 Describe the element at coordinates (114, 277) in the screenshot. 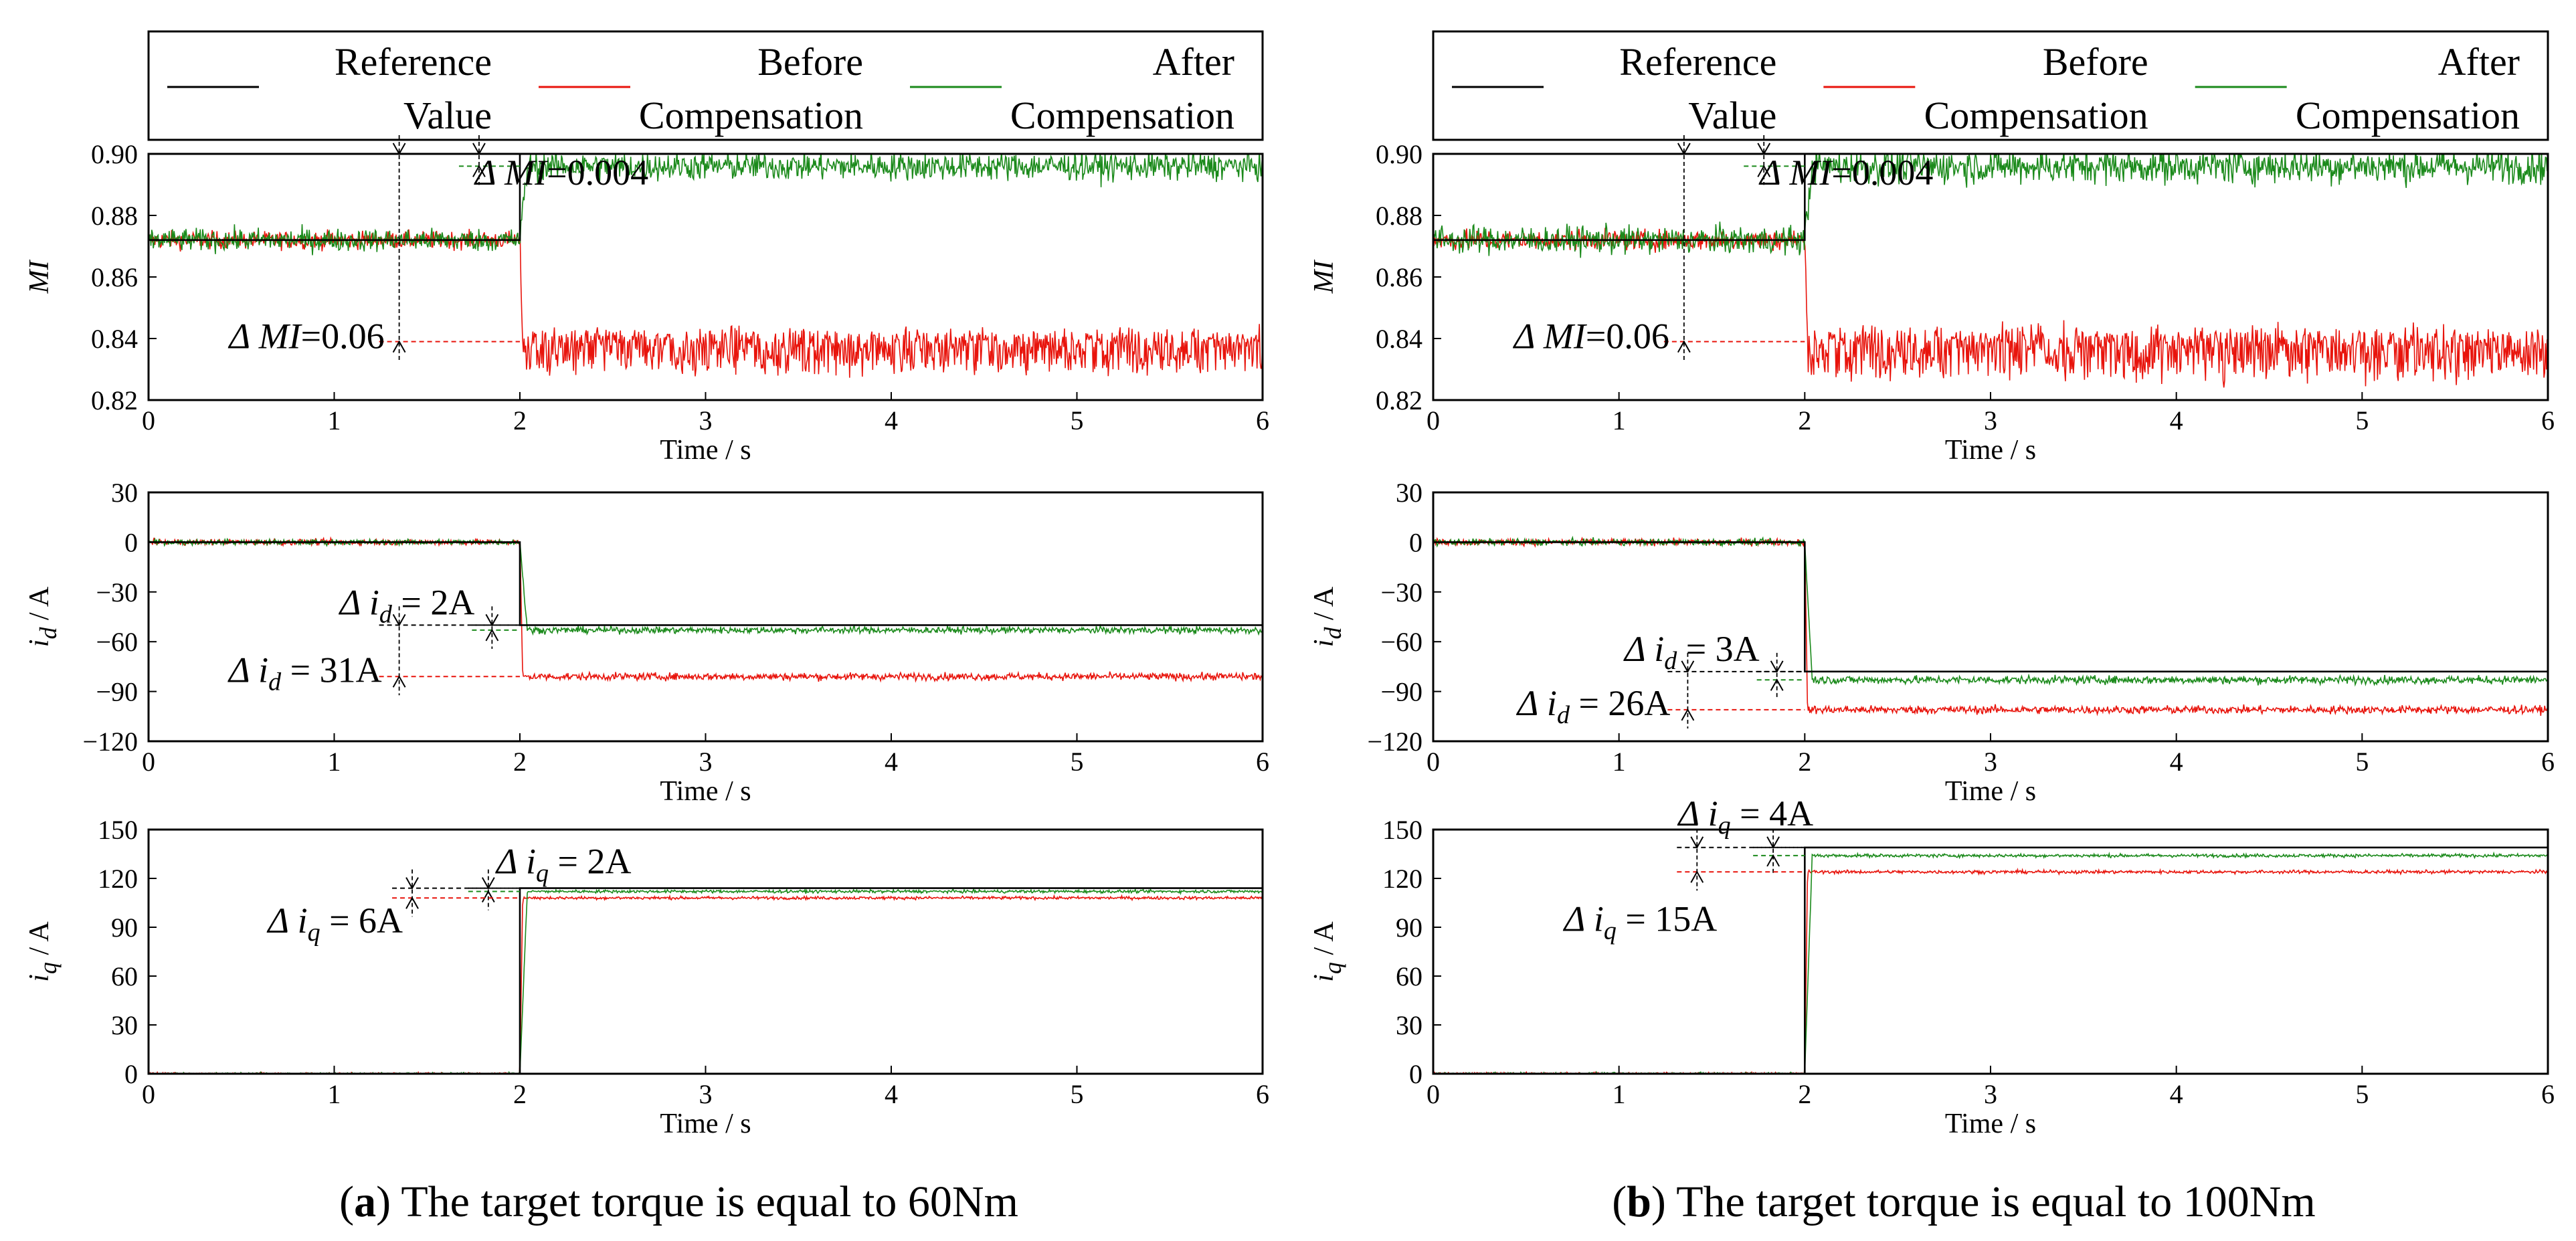

I see `y-tick-label: 0.86` at that location.